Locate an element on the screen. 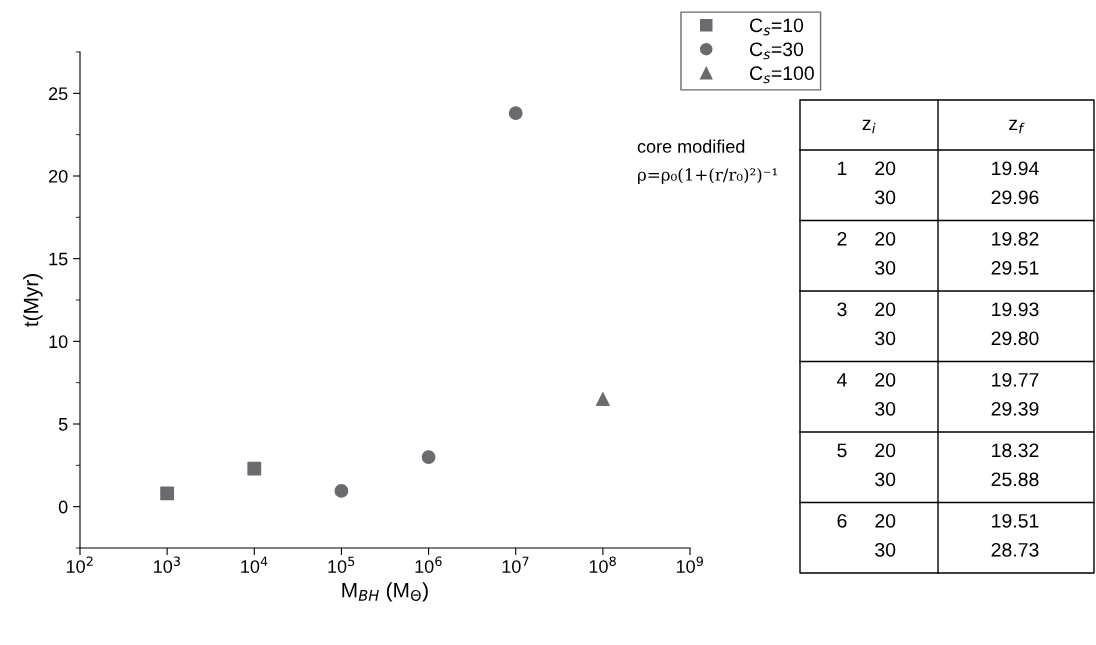 This screenshot has height=645, width=1096. x-tick-label: 10$^{2}$ is located at coordinates (79, 564).